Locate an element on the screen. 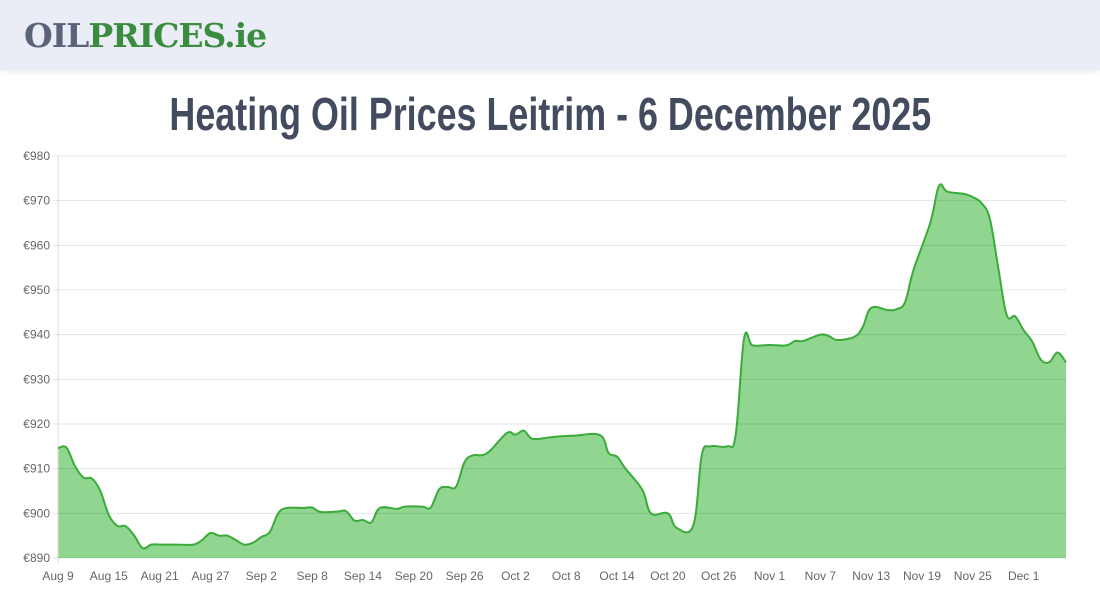  x-tick-label: Nov 25 is located at coordinates (973, 576).